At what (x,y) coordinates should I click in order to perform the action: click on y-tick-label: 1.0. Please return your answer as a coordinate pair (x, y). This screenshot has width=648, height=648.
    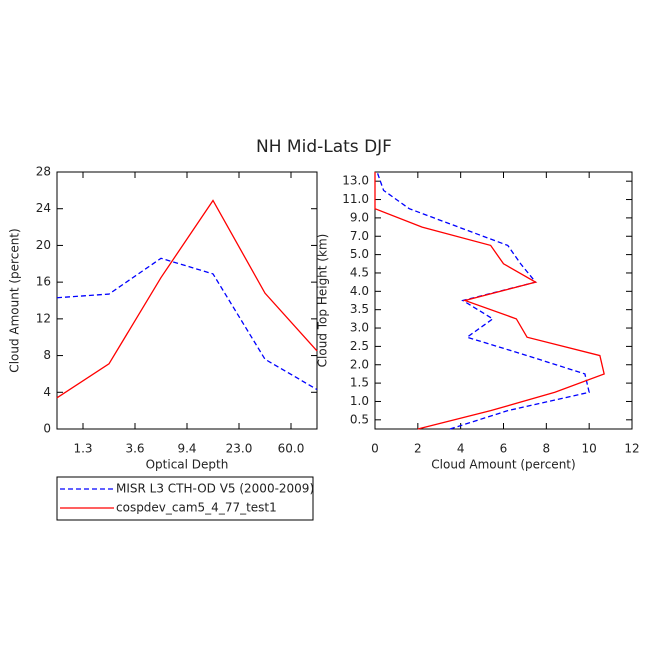
    Looking at the image, I should click on (359, 401).